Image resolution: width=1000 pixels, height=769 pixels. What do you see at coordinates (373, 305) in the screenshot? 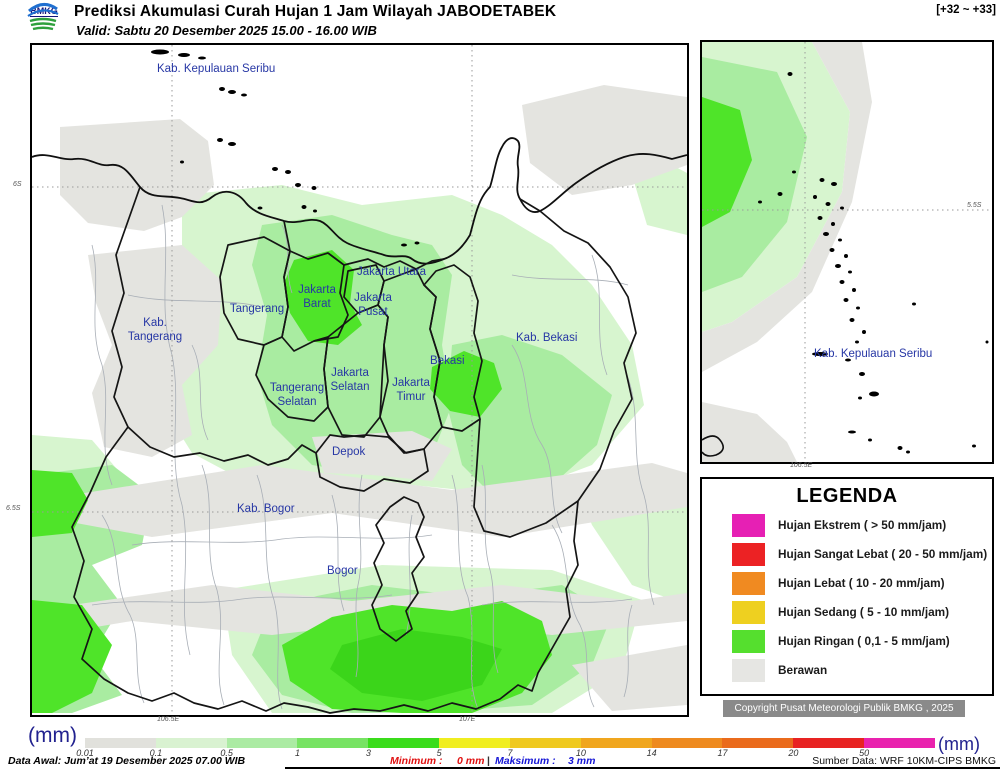
I see `label-jakarta-pusat: Jakarta Pusat` at bounding box center [373, 305].